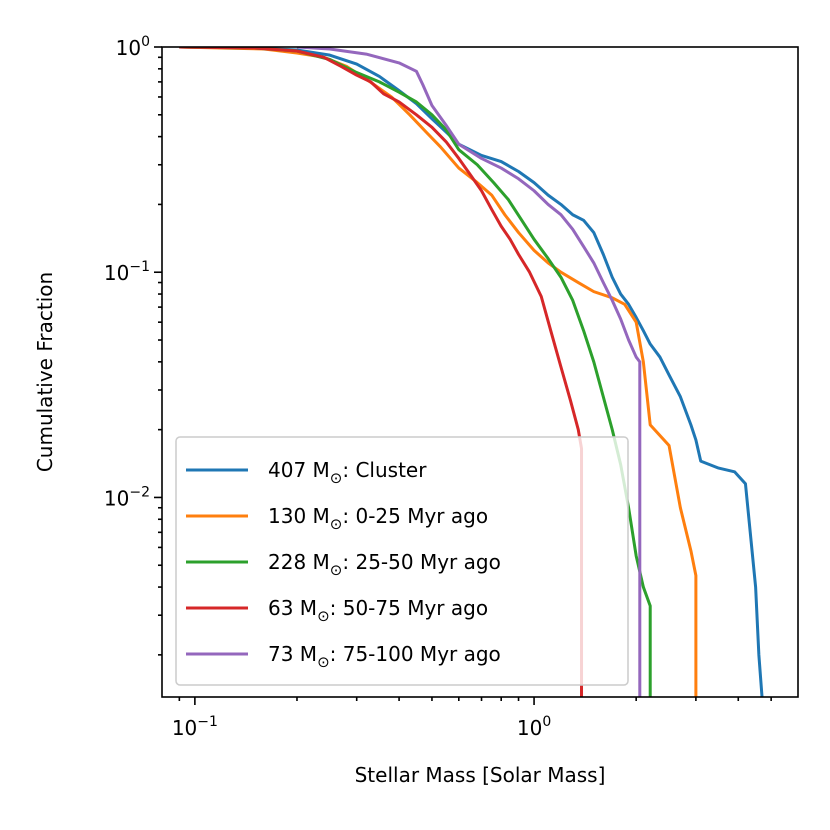 The image size is (830, 830). What do you see at coordinates (480, 775) in the screenshot?
I see `x-axis-label: Stellar Mass [Solar Mass]` at bounding box center [480, 775].